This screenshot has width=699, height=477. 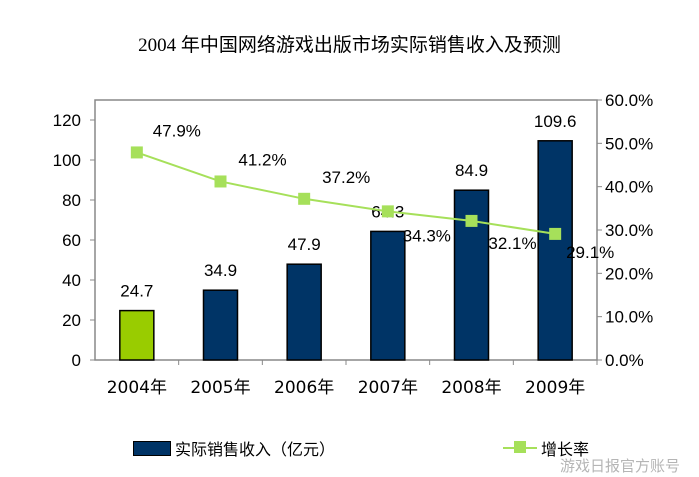 I want to click on left-tick-label: 100, so click(x=67, y=160).